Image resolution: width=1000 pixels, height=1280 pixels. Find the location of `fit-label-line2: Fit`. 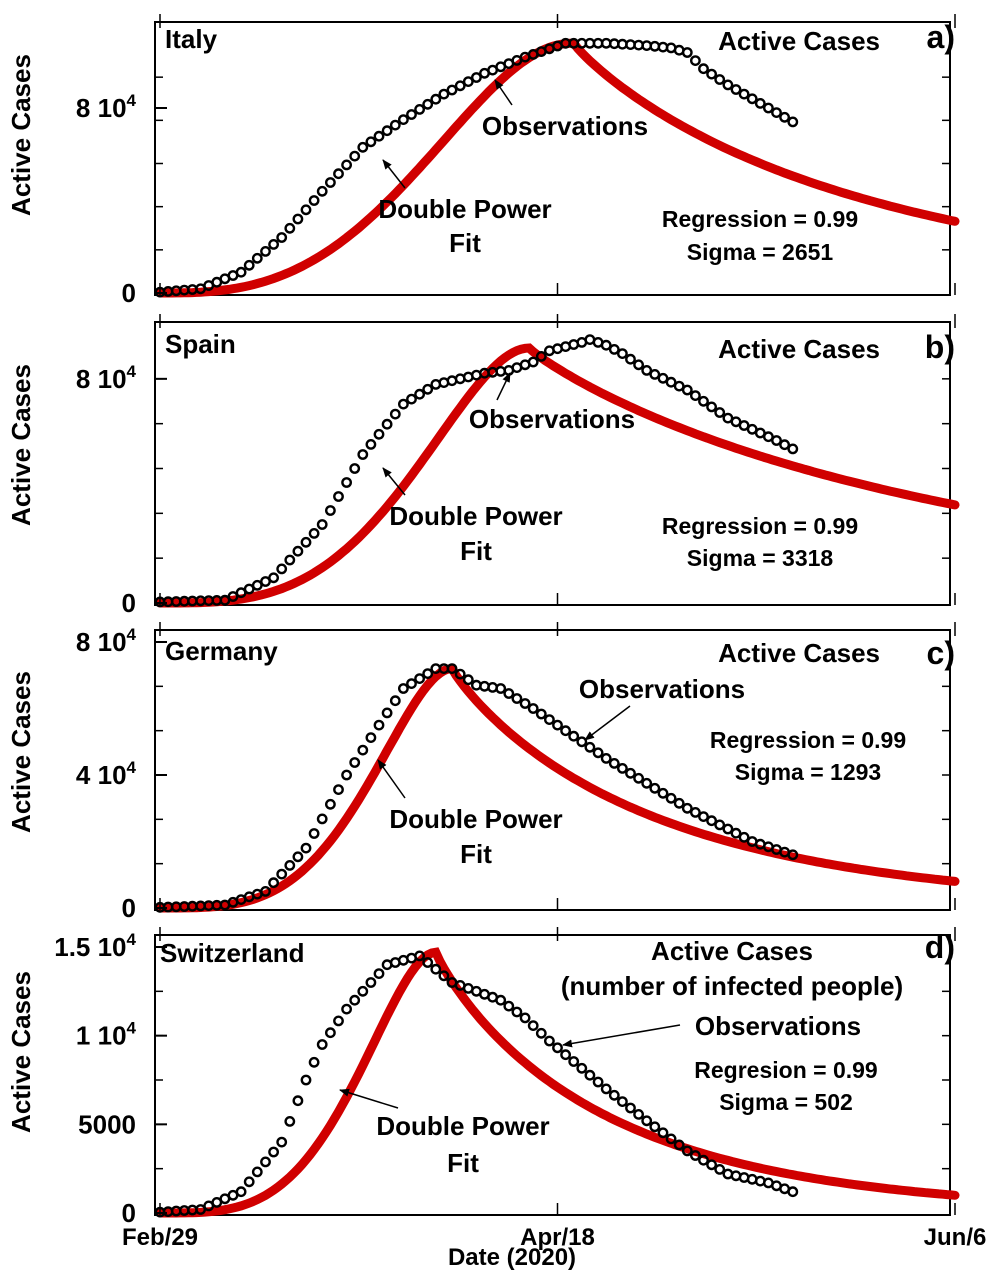

fit-label-line2: Fit is located at coordinates (463, 1163).